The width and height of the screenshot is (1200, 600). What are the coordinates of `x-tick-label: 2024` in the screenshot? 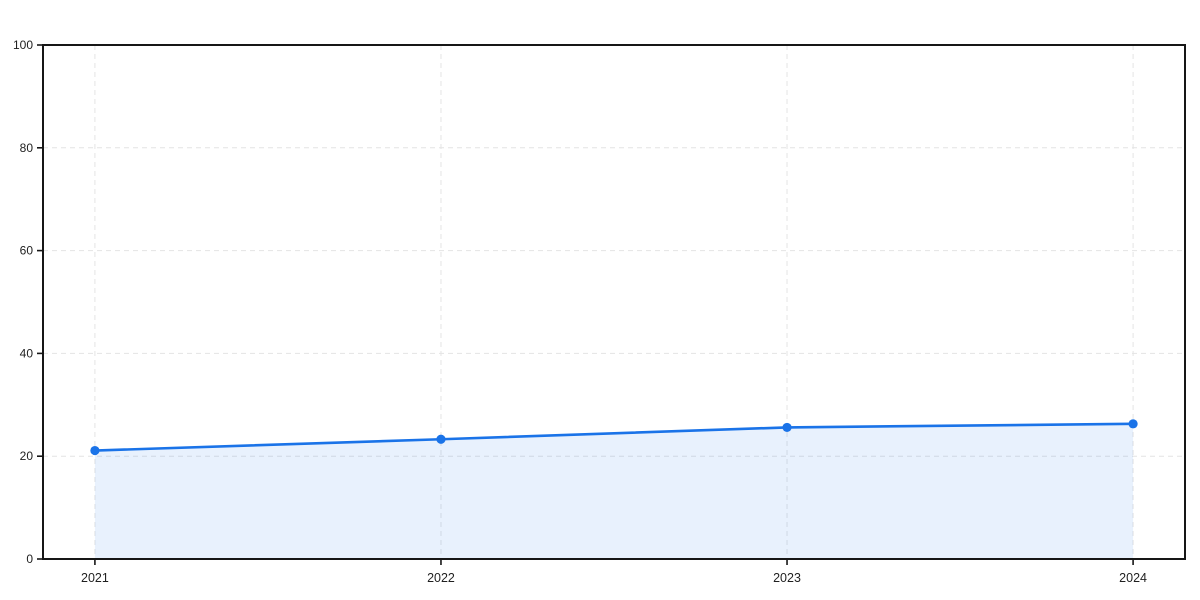 It's located at (1133, 578).